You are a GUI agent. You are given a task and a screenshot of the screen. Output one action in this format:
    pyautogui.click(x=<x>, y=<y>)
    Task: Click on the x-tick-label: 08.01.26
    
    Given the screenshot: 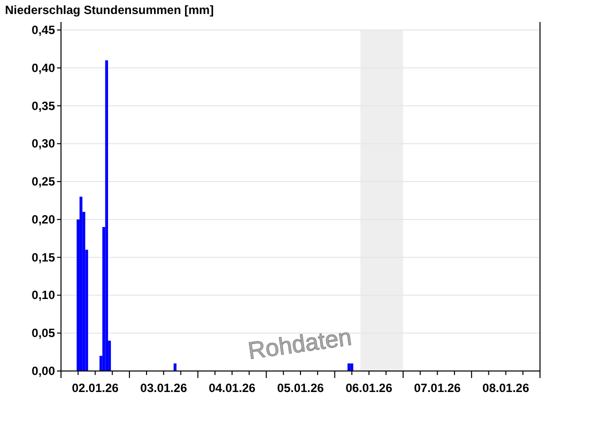 What is the action you would take?
    pyautogui.click(x=506, y=388)
    